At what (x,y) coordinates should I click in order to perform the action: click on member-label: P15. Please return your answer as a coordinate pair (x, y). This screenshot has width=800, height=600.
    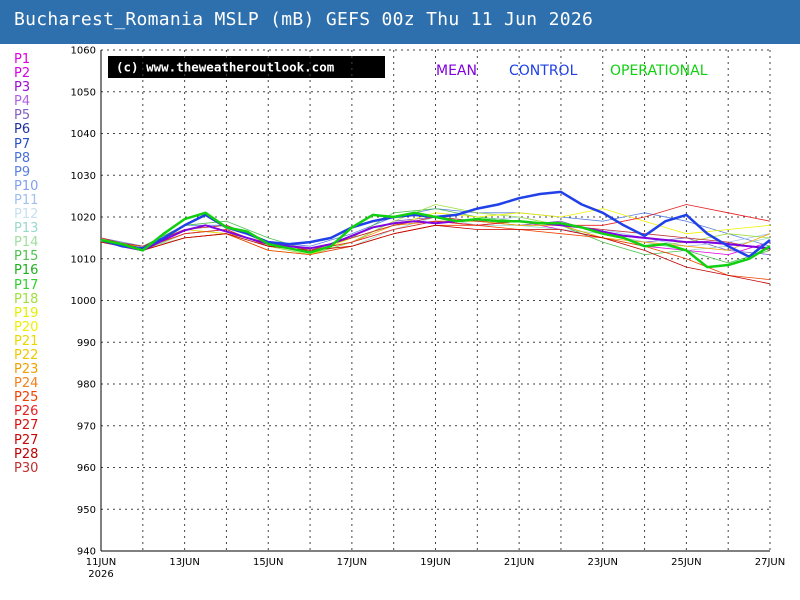
    Looking at the image, I should click on (26, 257).